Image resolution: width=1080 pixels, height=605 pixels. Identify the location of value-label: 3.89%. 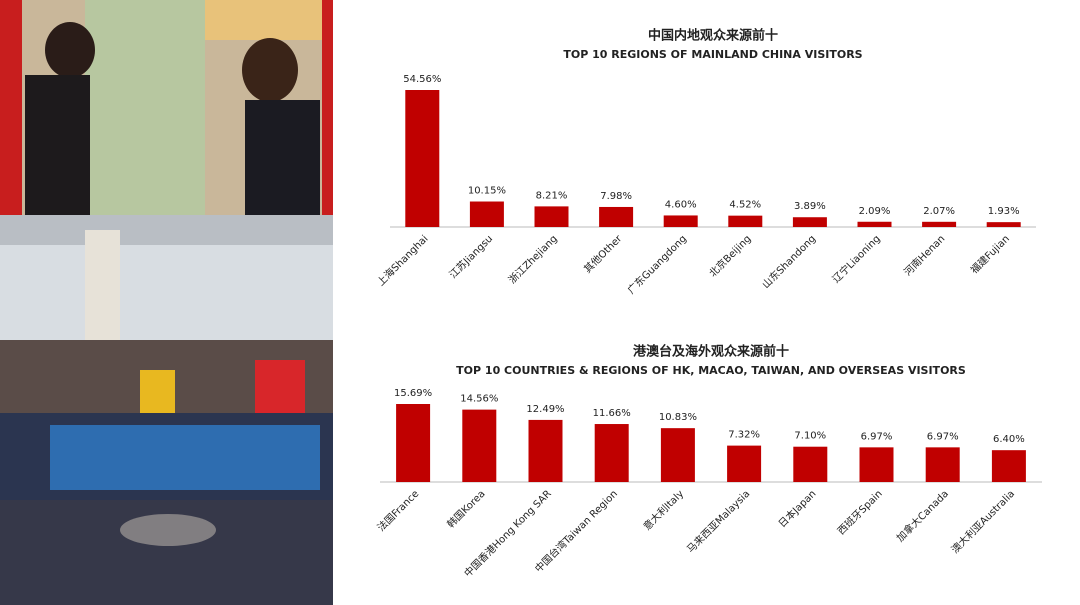
(810, 206).